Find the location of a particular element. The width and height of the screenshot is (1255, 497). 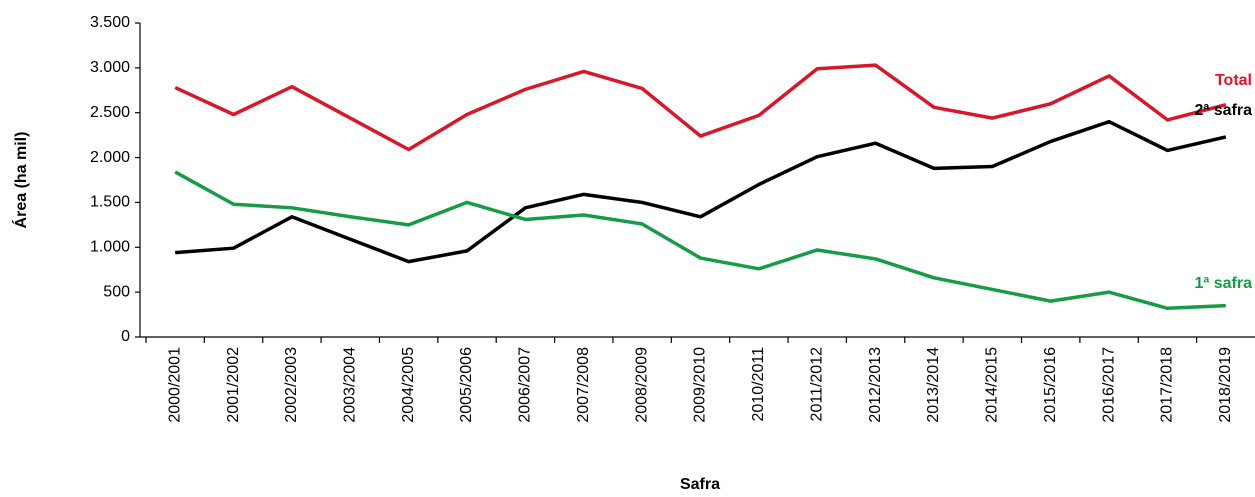

x-tick-label: 2018/2019 is located at coordinates (1225, 385).